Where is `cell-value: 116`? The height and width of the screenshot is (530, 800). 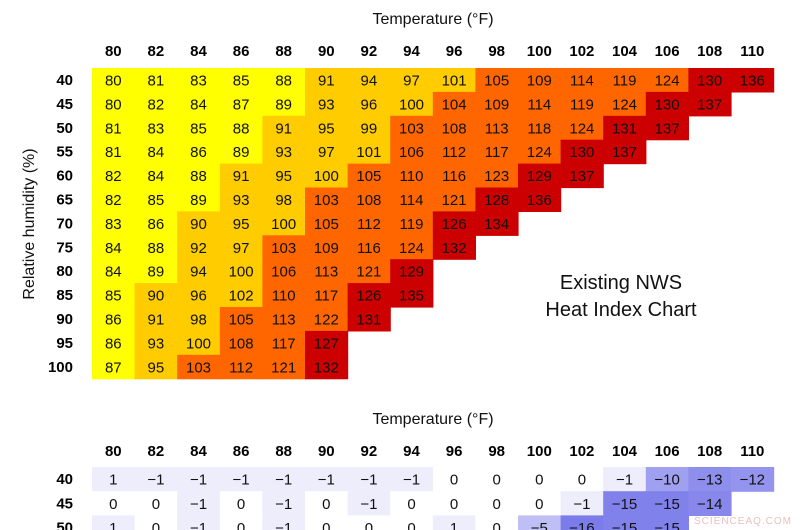
cell-value: 116 is located at coordinates (454, 176).